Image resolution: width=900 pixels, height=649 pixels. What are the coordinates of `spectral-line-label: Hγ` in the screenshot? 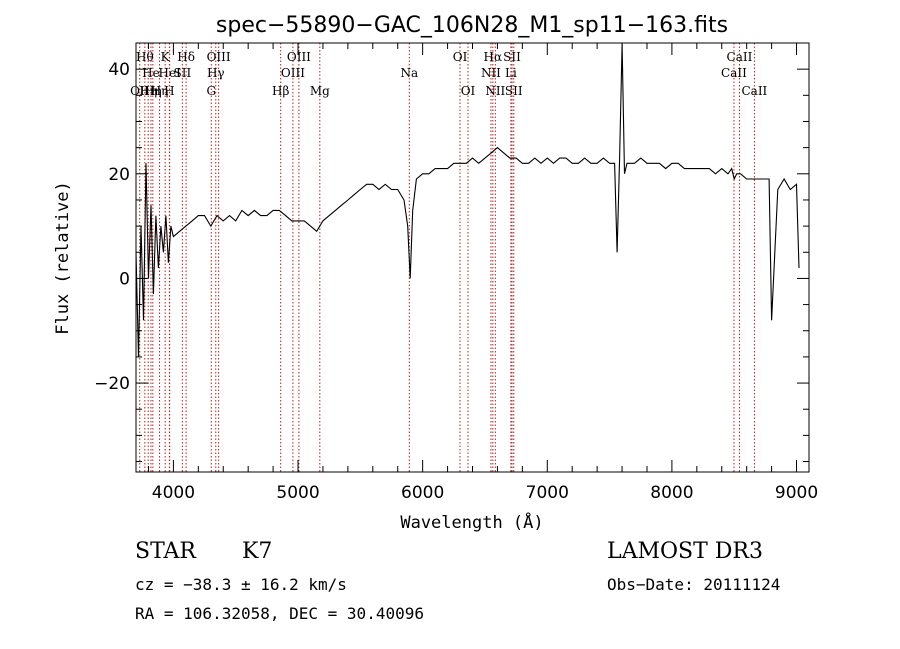 It's located at (216, 73).